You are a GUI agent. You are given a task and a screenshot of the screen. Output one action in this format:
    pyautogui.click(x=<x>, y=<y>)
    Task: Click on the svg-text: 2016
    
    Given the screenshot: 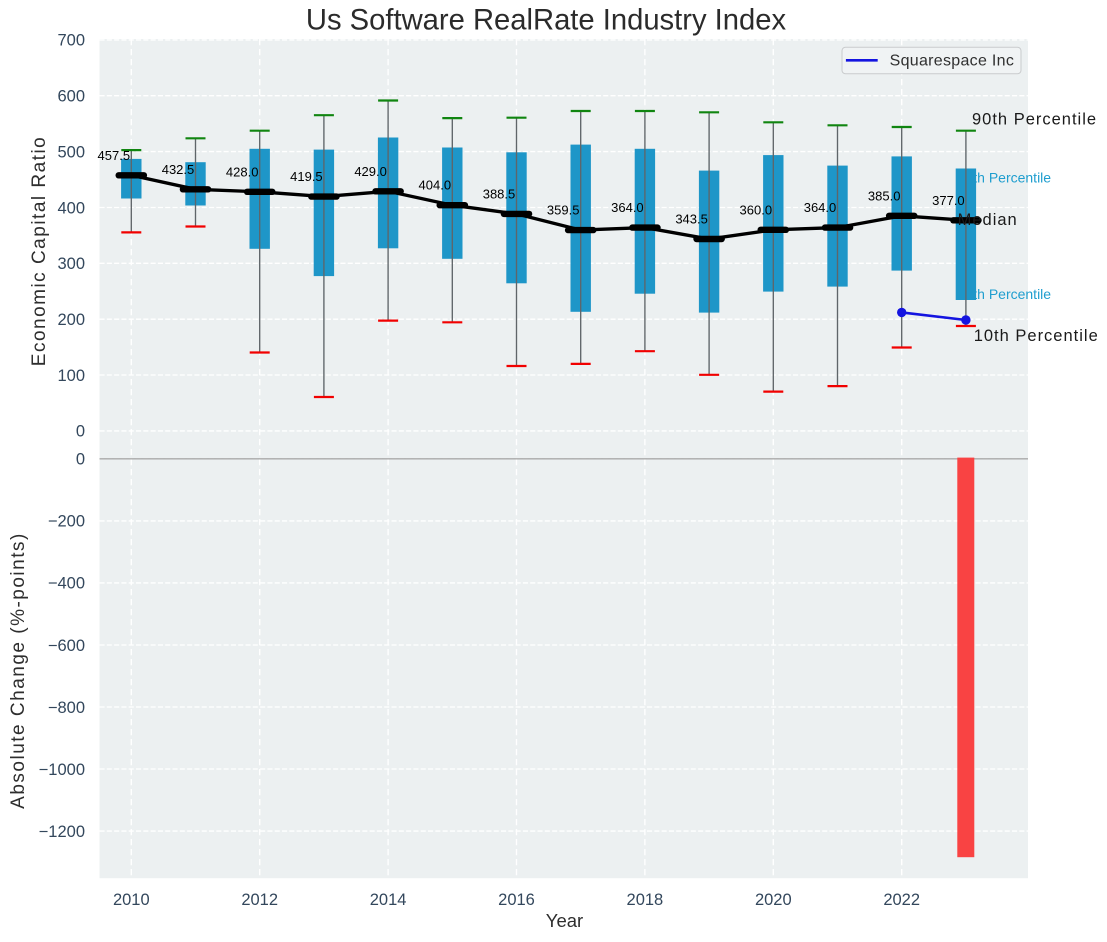 What is the action you would take?
    pyautogui.click(x=516, y=900)
    